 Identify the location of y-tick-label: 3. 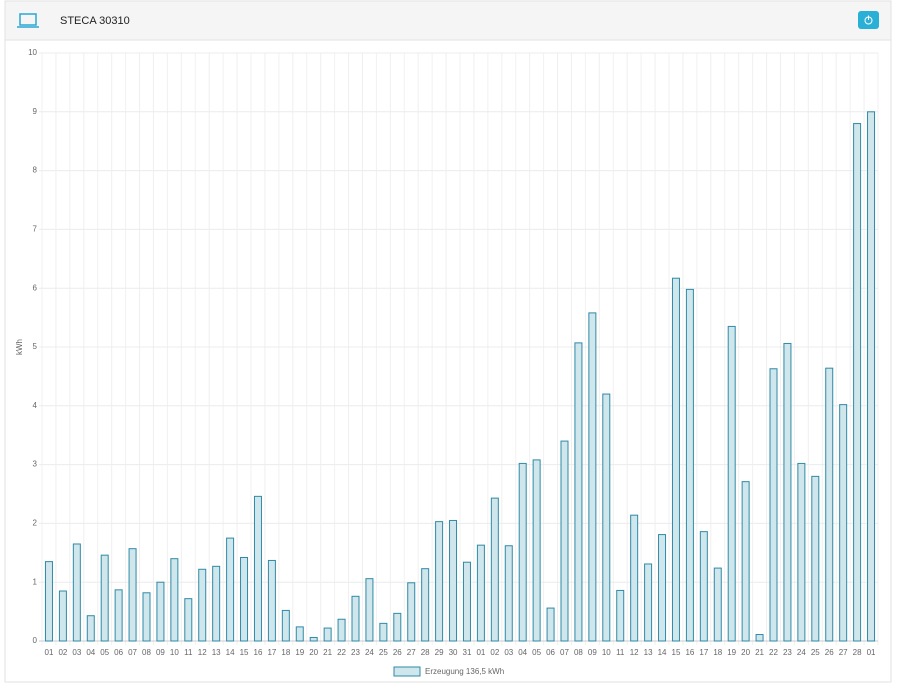
(35, 464).